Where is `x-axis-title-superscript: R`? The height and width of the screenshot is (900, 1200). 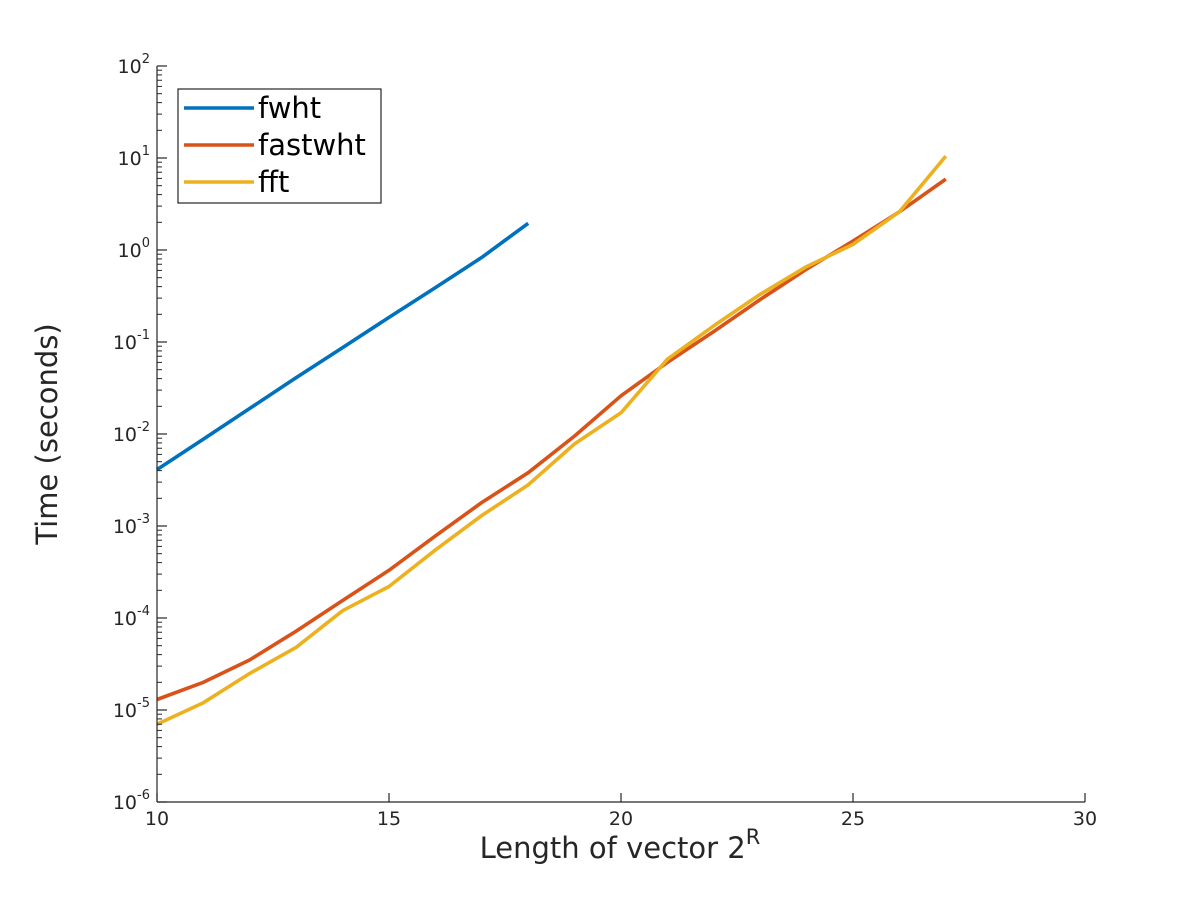
x-axis-title-superscript: R is located at coordinates (753, 837).